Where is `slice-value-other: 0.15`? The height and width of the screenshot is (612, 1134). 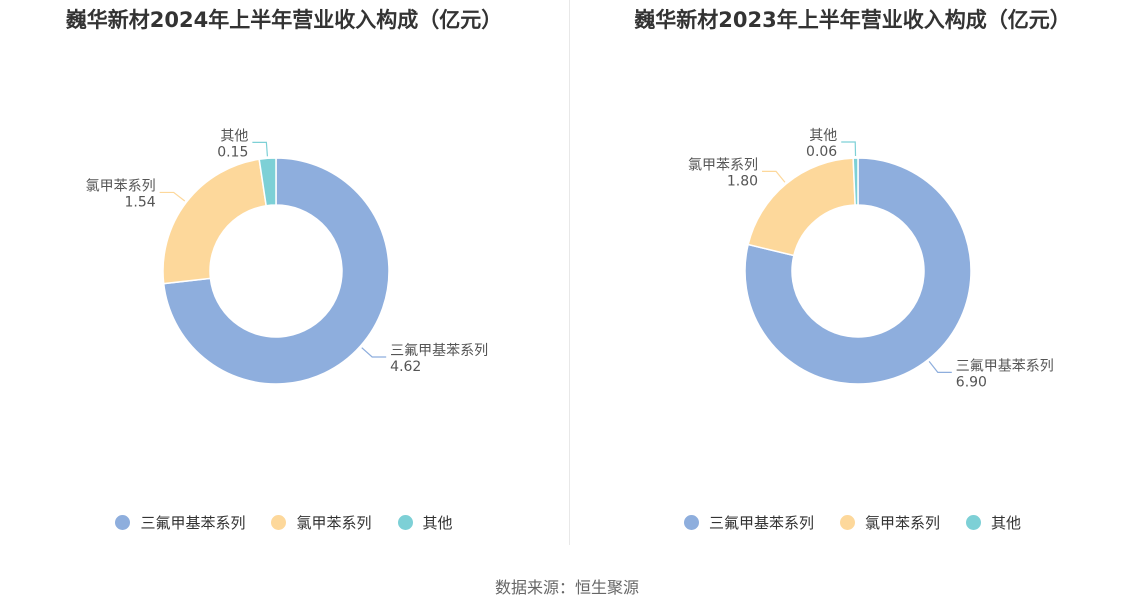 slice-value-other: 0.15 is located at coordinates (232, 152).